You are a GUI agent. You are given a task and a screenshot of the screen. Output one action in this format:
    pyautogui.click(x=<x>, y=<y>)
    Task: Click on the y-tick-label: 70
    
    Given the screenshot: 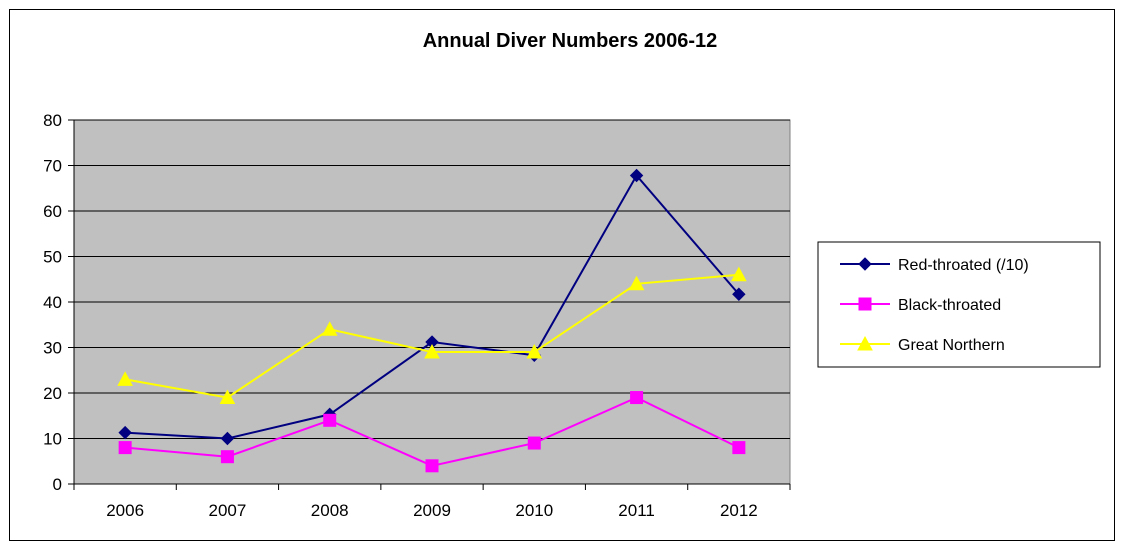 What is the action you would take?
    pyautogui.click(x=52, y=166)
    